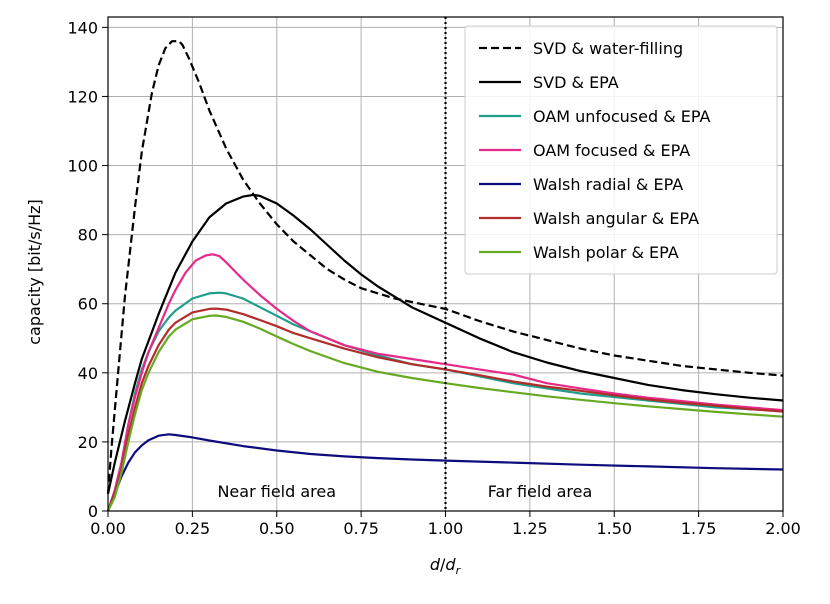  What do you see at coordinates (88, 235) in the screenshot?
I see `y-tick-label: 80` at bounding box center [88, 235].